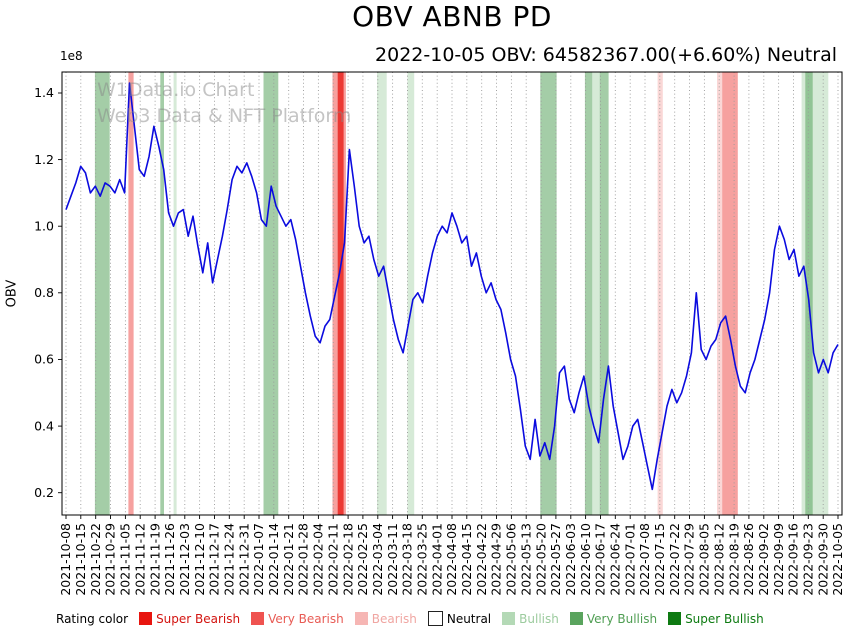  What do you see at coordinates (452, 16) in the screenshot?
I see `chart-title: OBV ABNB PD` at bounding box center [452, 16].